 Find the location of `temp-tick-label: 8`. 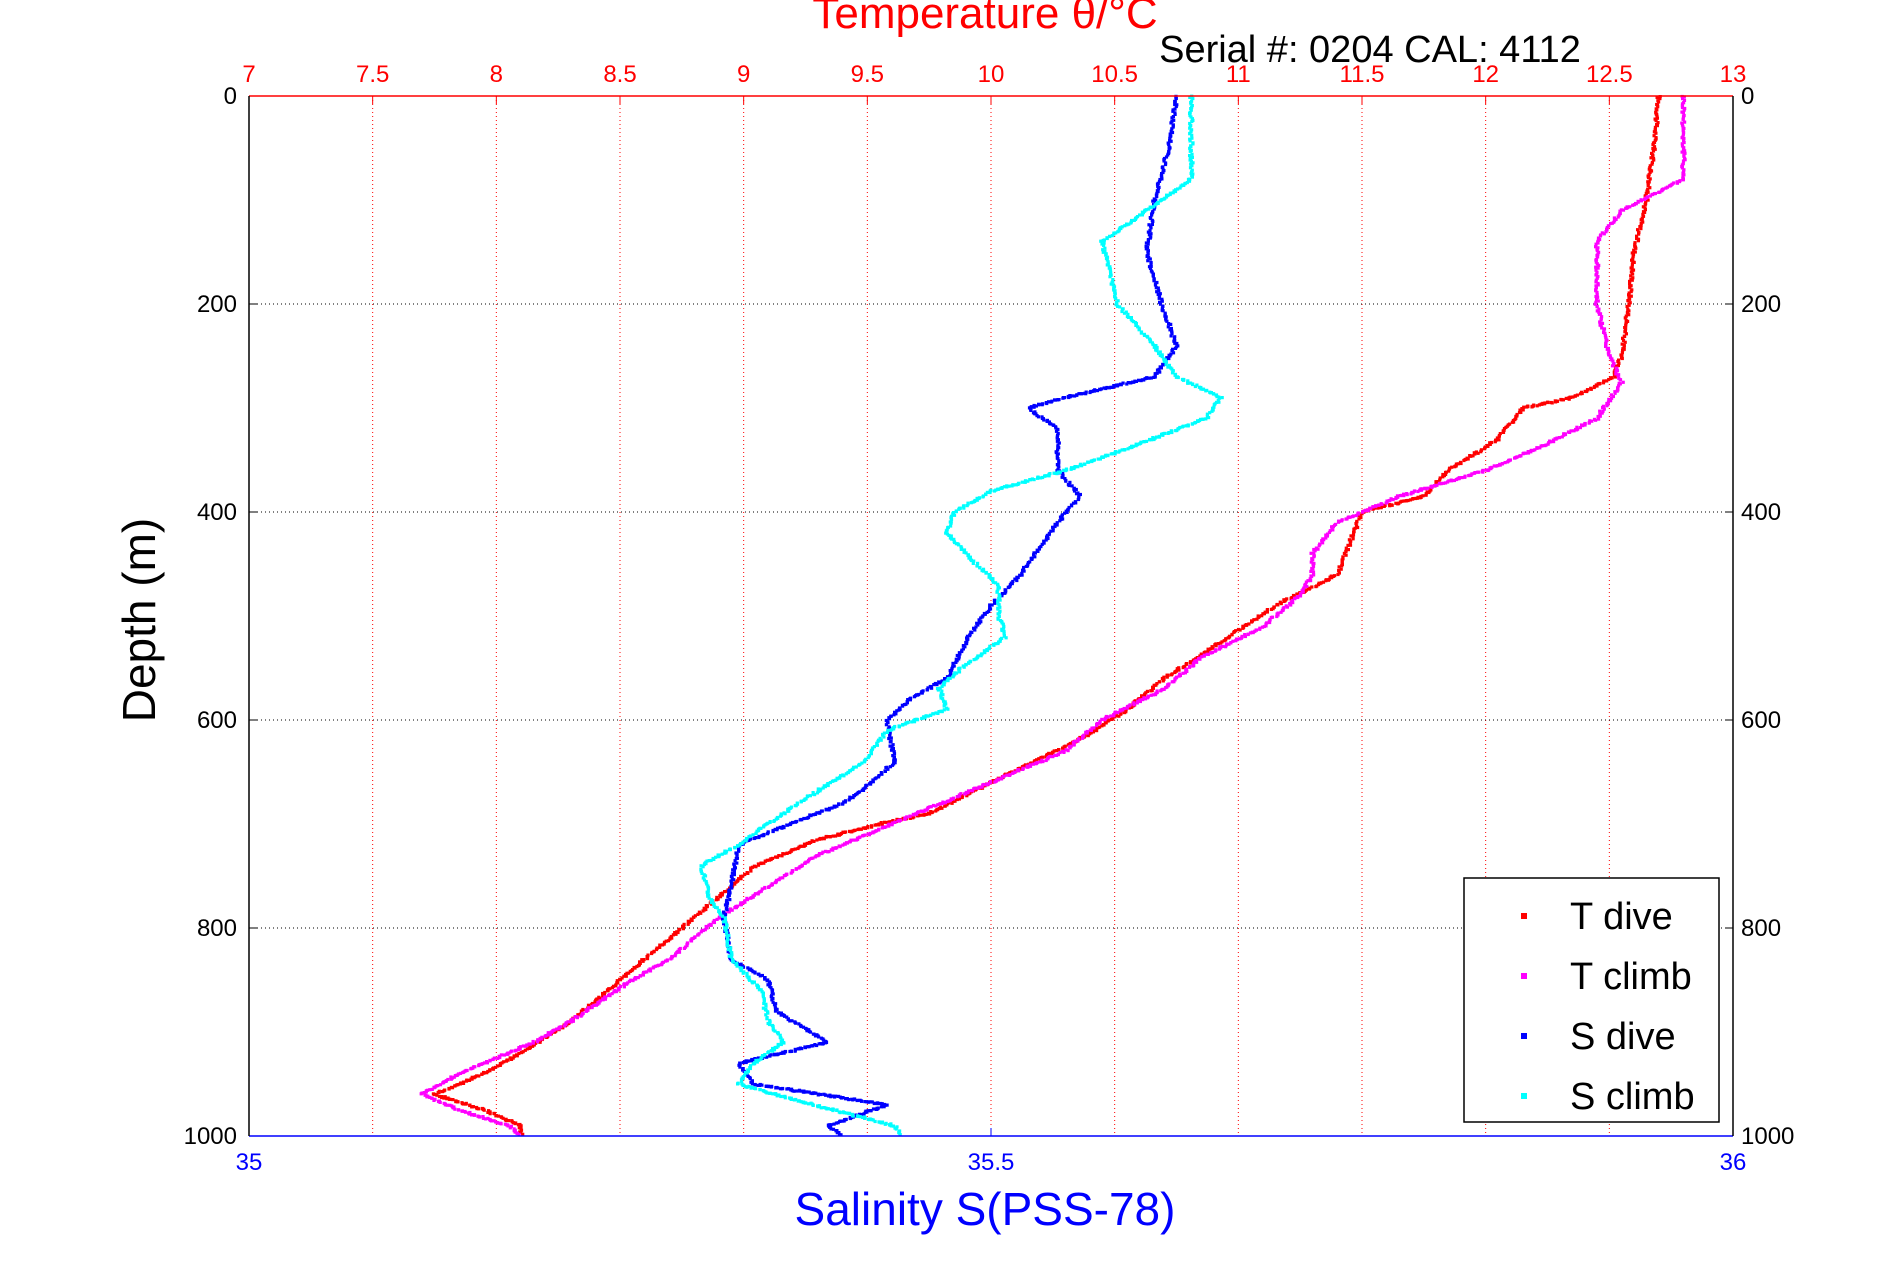

temp-tick-label: 8 is located at coordinates (496, 74).